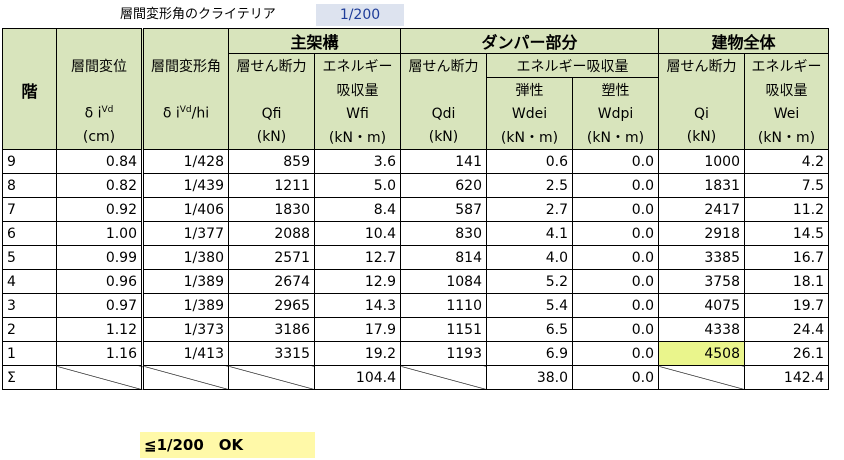 The image size is (844, 460). Describe the element at coordinates (615, 377) in the screenshot. I see `total-wdpi: 0.0` at that location.